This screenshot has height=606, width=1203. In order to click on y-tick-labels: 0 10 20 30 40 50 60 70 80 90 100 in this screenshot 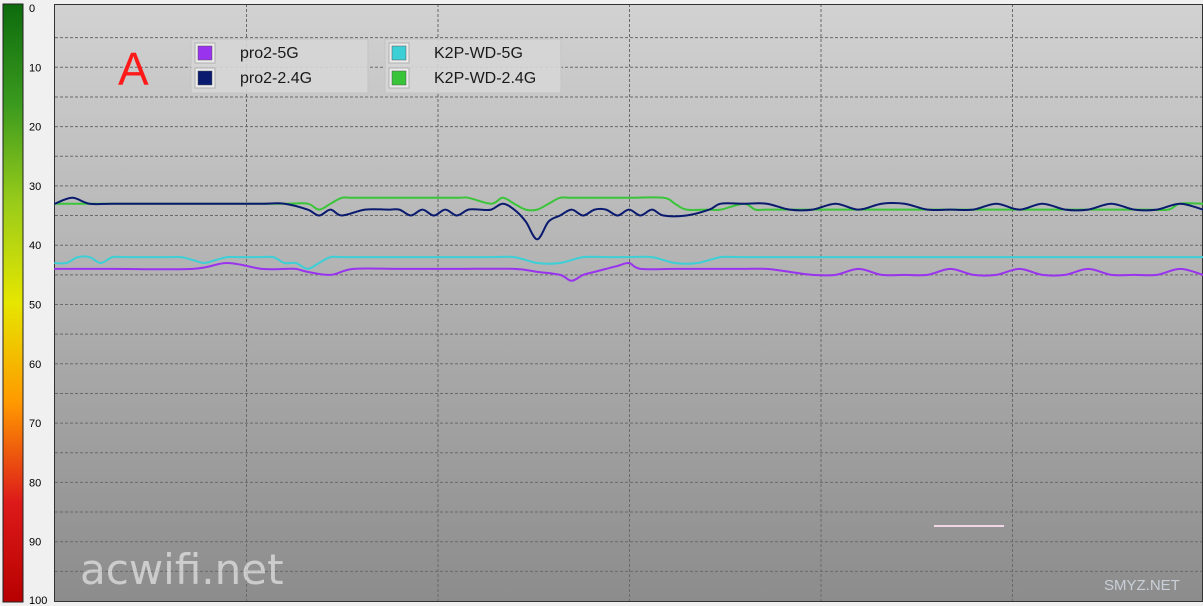, I will do `click(38, 304)`.